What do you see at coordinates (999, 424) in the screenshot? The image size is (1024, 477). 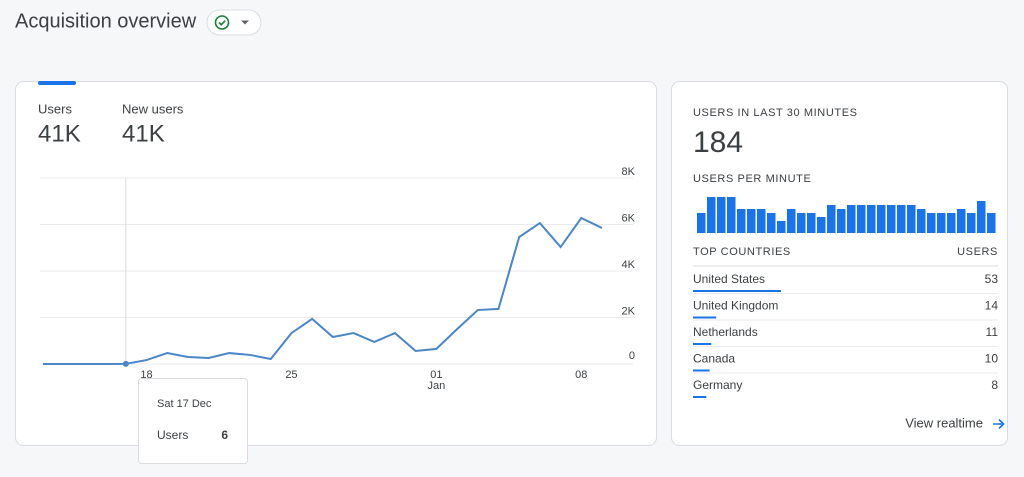 I see `arrow-icon` at bounding box center [999, 424].